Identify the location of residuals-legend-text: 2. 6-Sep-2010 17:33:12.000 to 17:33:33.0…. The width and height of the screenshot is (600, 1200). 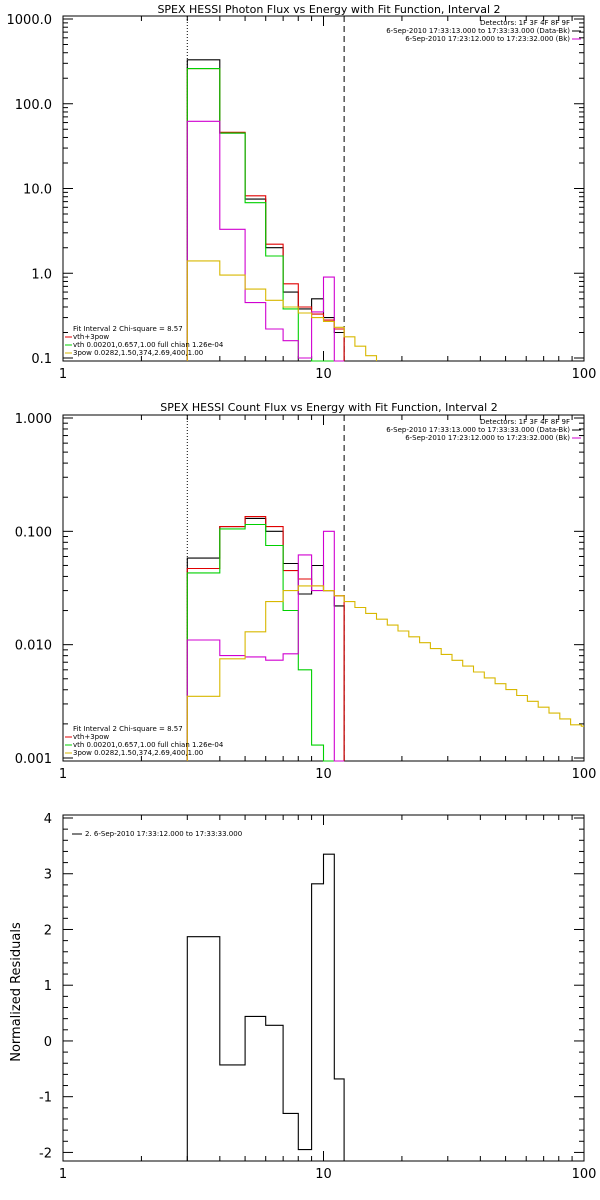
(163, 834).